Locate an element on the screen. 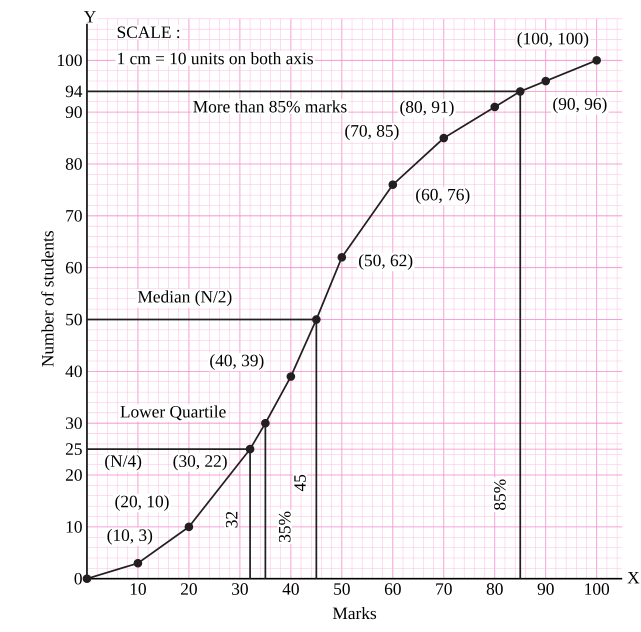 The width and height of the screenshot is (641, 632). annotation: (N/4) is located at coordinates (123, 462).